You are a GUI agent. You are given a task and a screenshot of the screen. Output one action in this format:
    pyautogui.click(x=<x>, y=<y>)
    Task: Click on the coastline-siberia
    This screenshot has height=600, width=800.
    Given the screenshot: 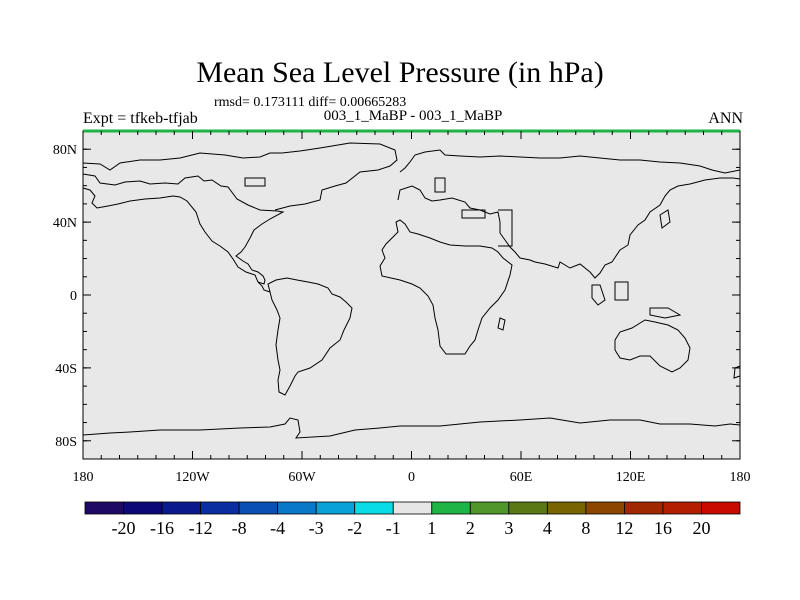 What is the action you would take?
    pyautogui.click(x=570, y=161)
    